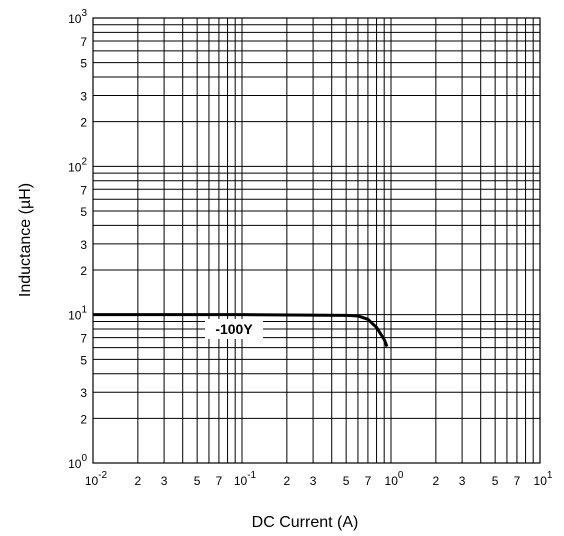  What do you see at coordinates (84, 13) in the screenshot?
I see `tick-exponent: 3` at bounding box center [84, 13].